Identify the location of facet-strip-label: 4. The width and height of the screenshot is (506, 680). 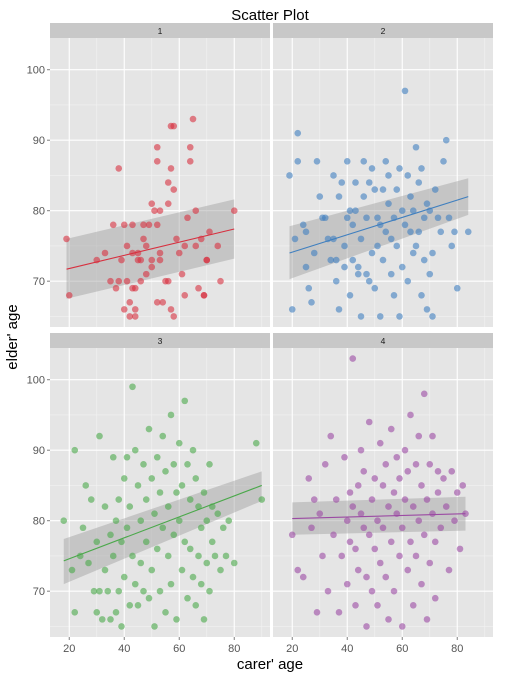
(383, 341).